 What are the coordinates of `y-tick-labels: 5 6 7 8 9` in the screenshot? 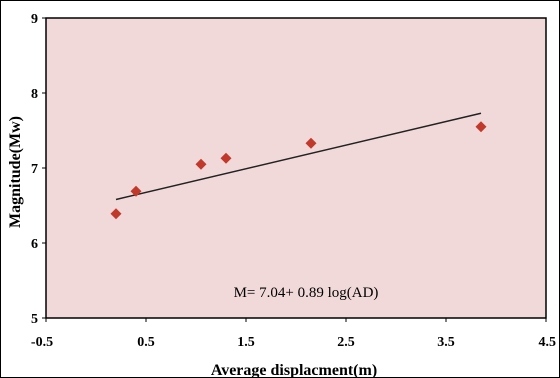 It's located at (38, 169).